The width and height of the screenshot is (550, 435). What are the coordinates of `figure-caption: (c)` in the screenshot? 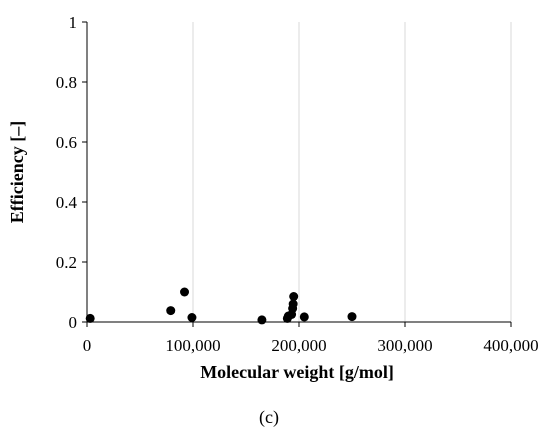 It's located at (269, 417).